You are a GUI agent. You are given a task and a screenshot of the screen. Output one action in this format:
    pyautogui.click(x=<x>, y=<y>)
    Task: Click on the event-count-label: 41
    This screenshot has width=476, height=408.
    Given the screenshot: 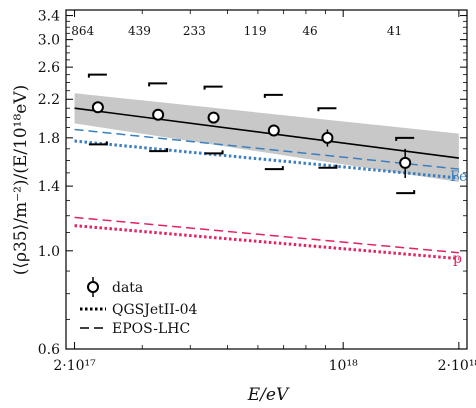 What is the action you would take?
    pyautogui.click(x=394, y=31)
    